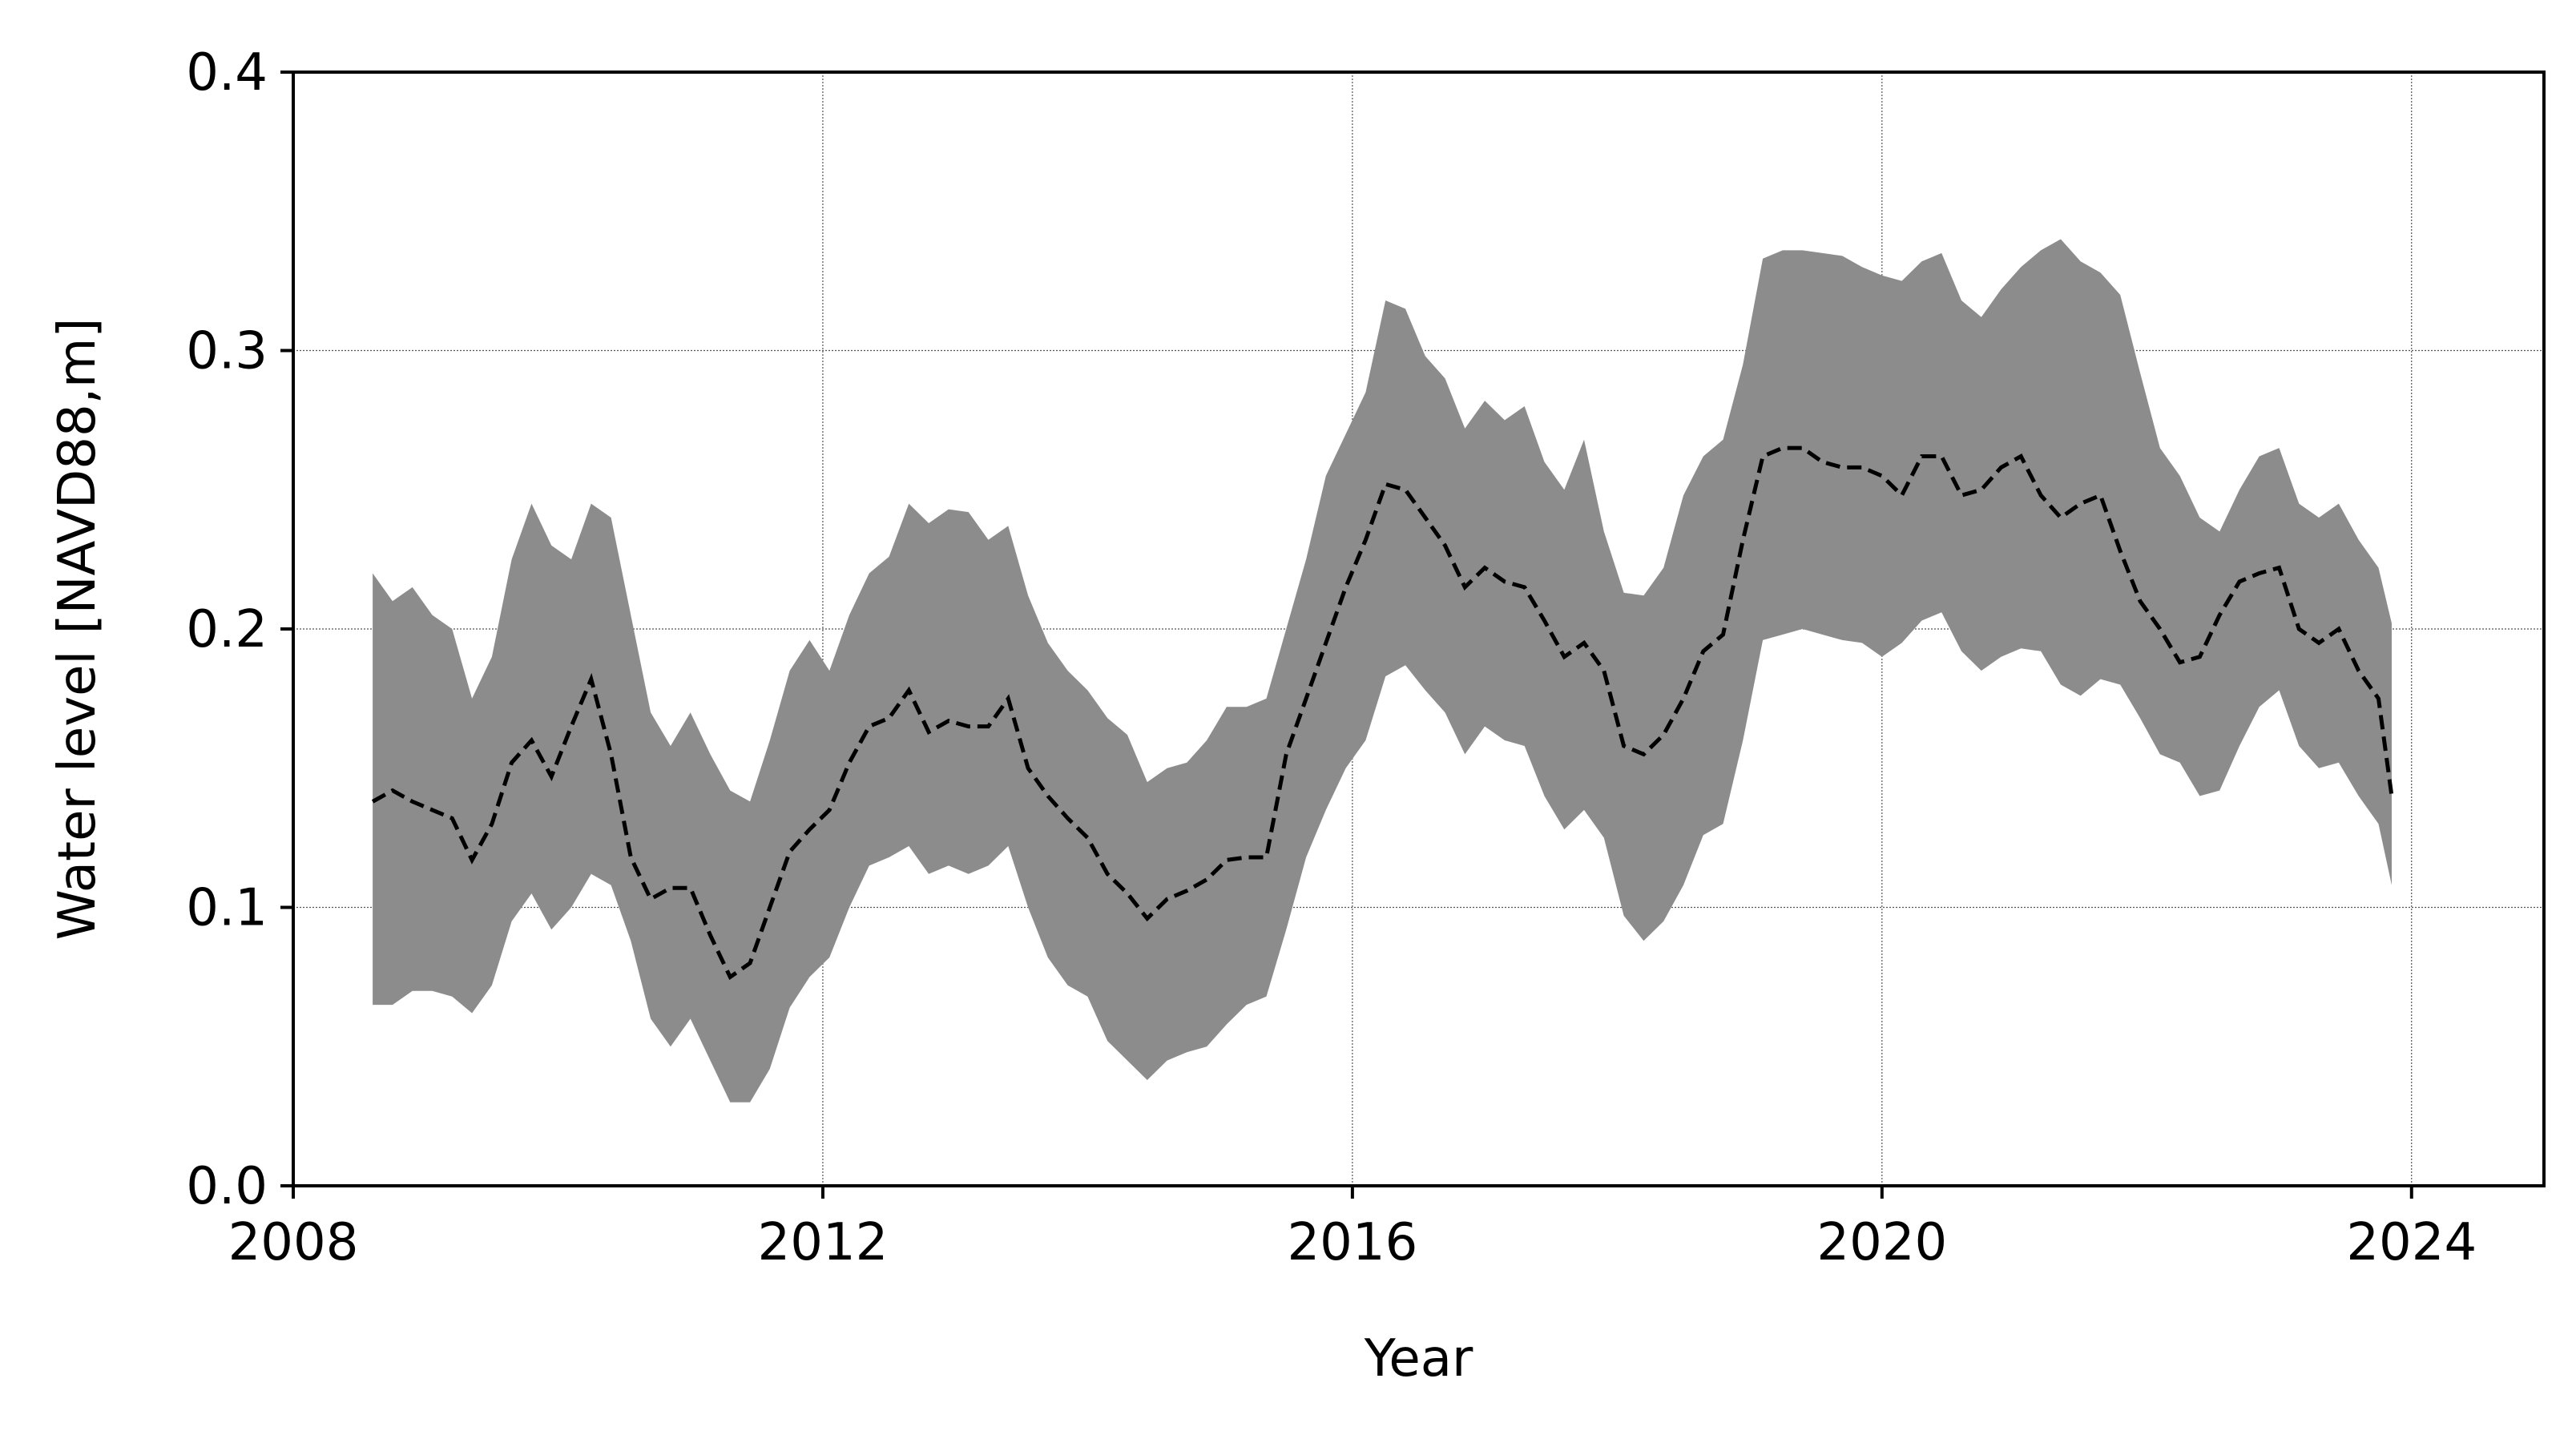 Image resolution: width=2576 pixels, height=1435 pixels. What do you see at coordinates (227, 351) in the screenshot?
I see `y-tick-label: 0.3` at bounding box center [227, 351].